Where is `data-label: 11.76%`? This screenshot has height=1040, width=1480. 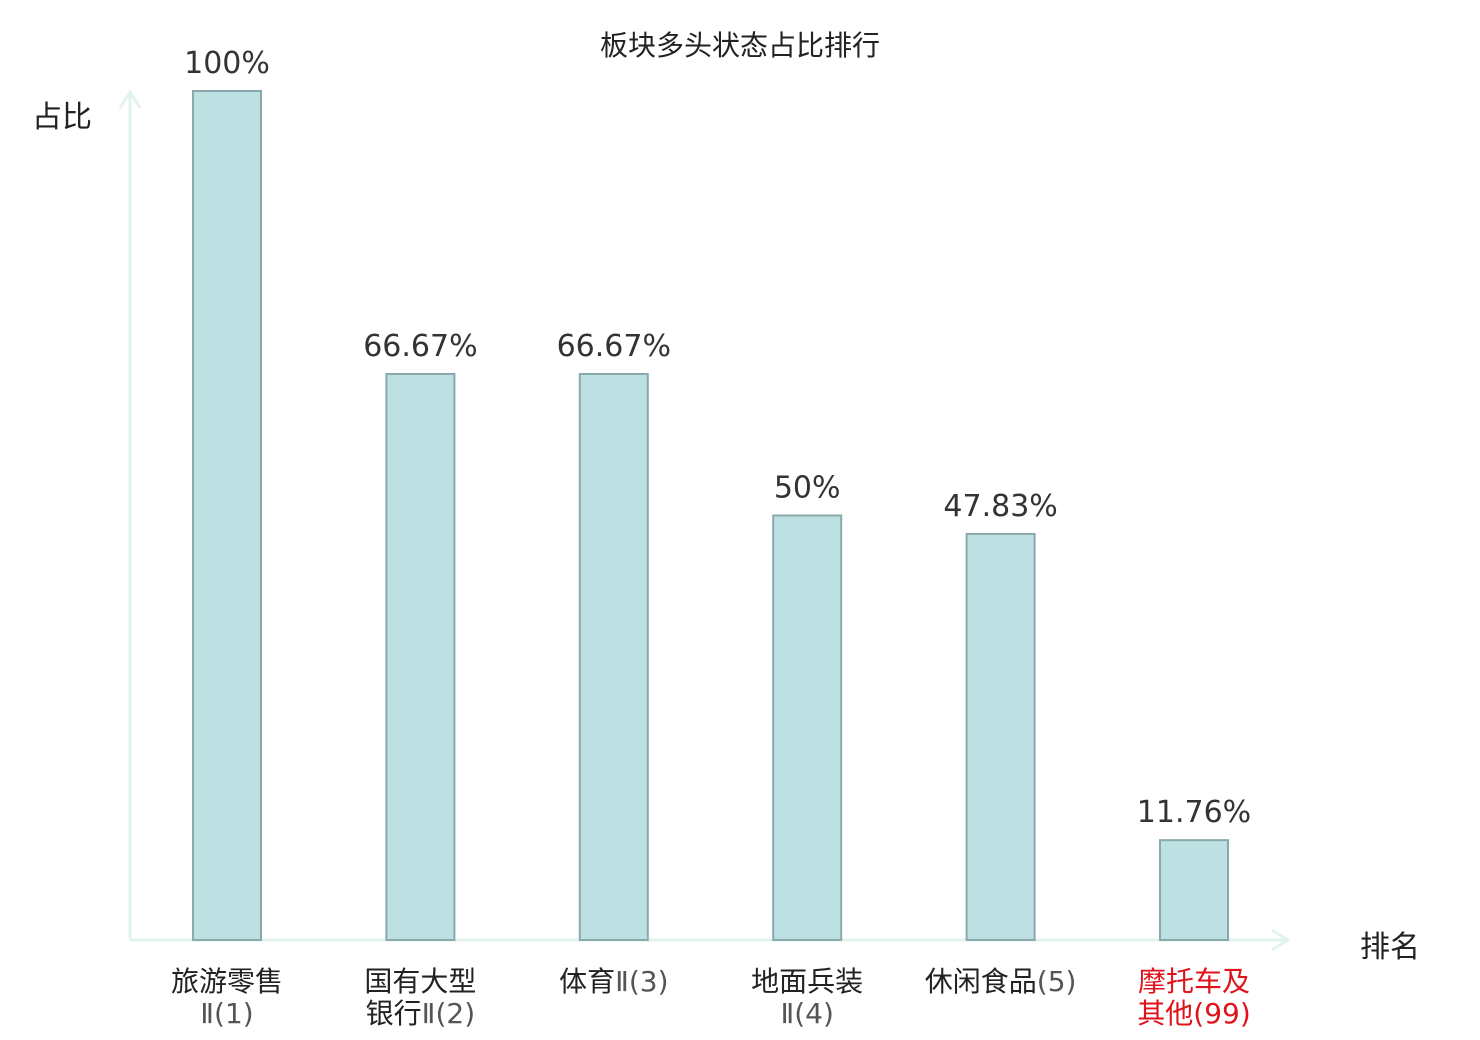
data-label: 11.76% is located at coordinates (1194, 812).